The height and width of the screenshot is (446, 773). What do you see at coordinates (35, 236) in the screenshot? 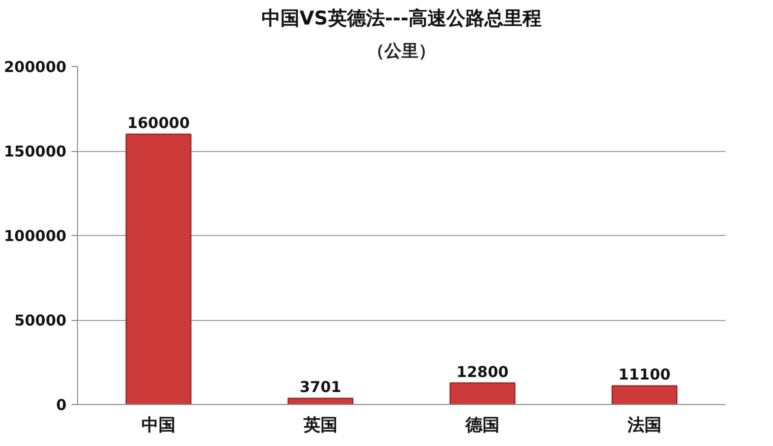
I see `y-tick-label: 100000` at bounding box center [35, 236].